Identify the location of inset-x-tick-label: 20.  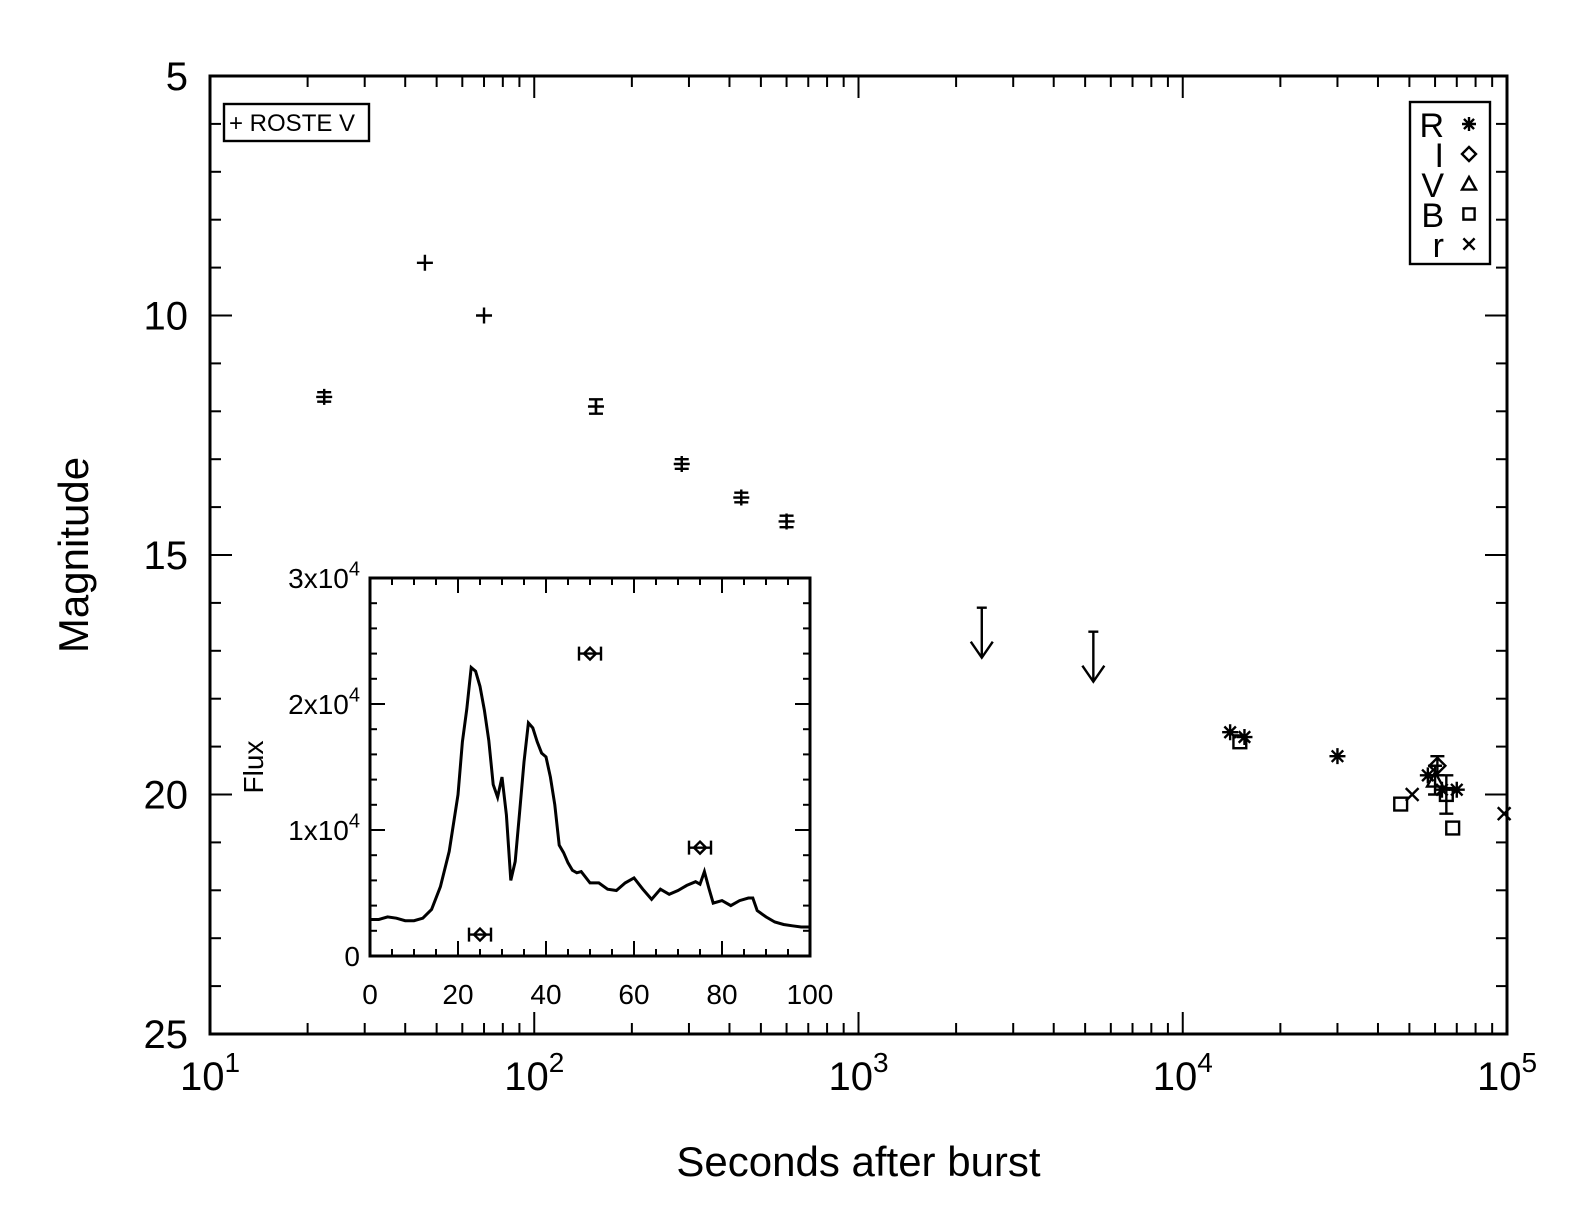
(457, 994).